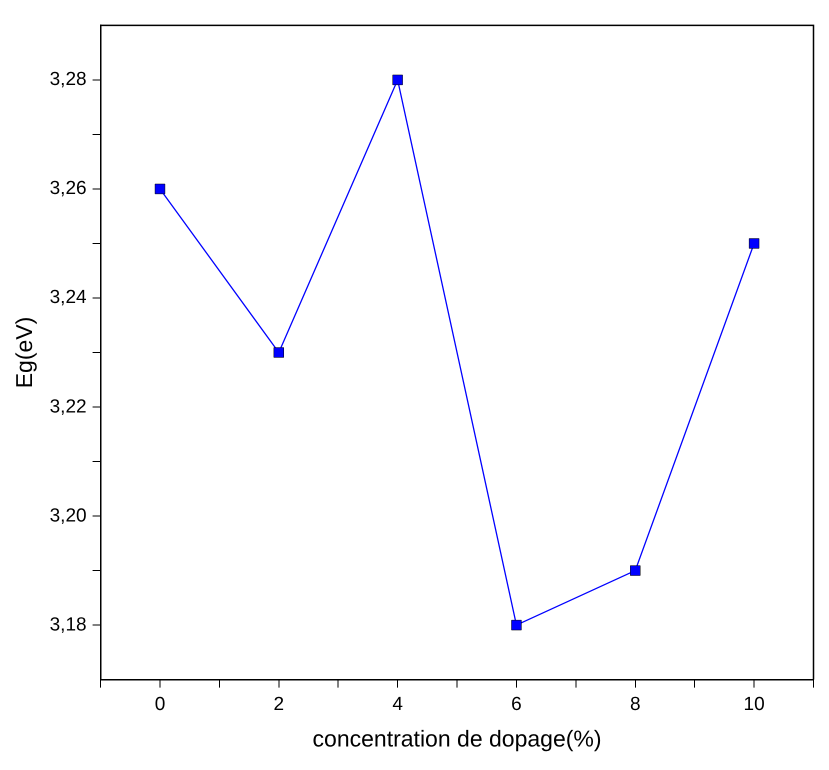 Image resolution: width=829 pixels, height=770 pixels. Describe the element at coordinates (754, 705) in the screenshot. I see `x-tick-label: 10` at that location.